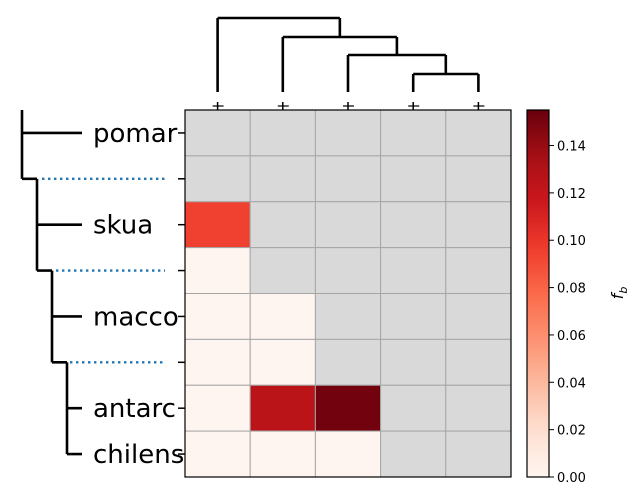  Describe the element at coordinates (571, 194) in the screenshot. I see `colorbar-tick-label: 0.12` at that location.